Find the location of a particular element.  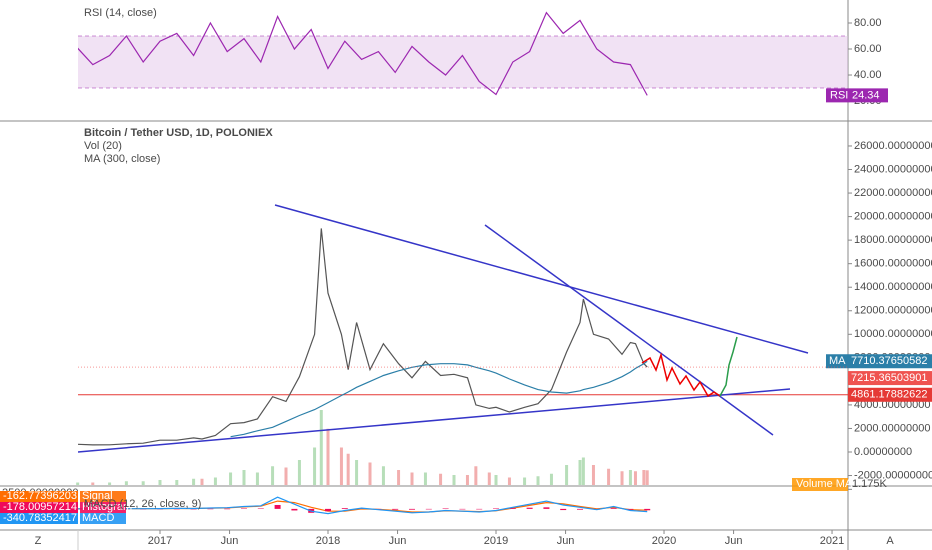

macd-legend-name: Histogram is located at coordinates (107, 507).